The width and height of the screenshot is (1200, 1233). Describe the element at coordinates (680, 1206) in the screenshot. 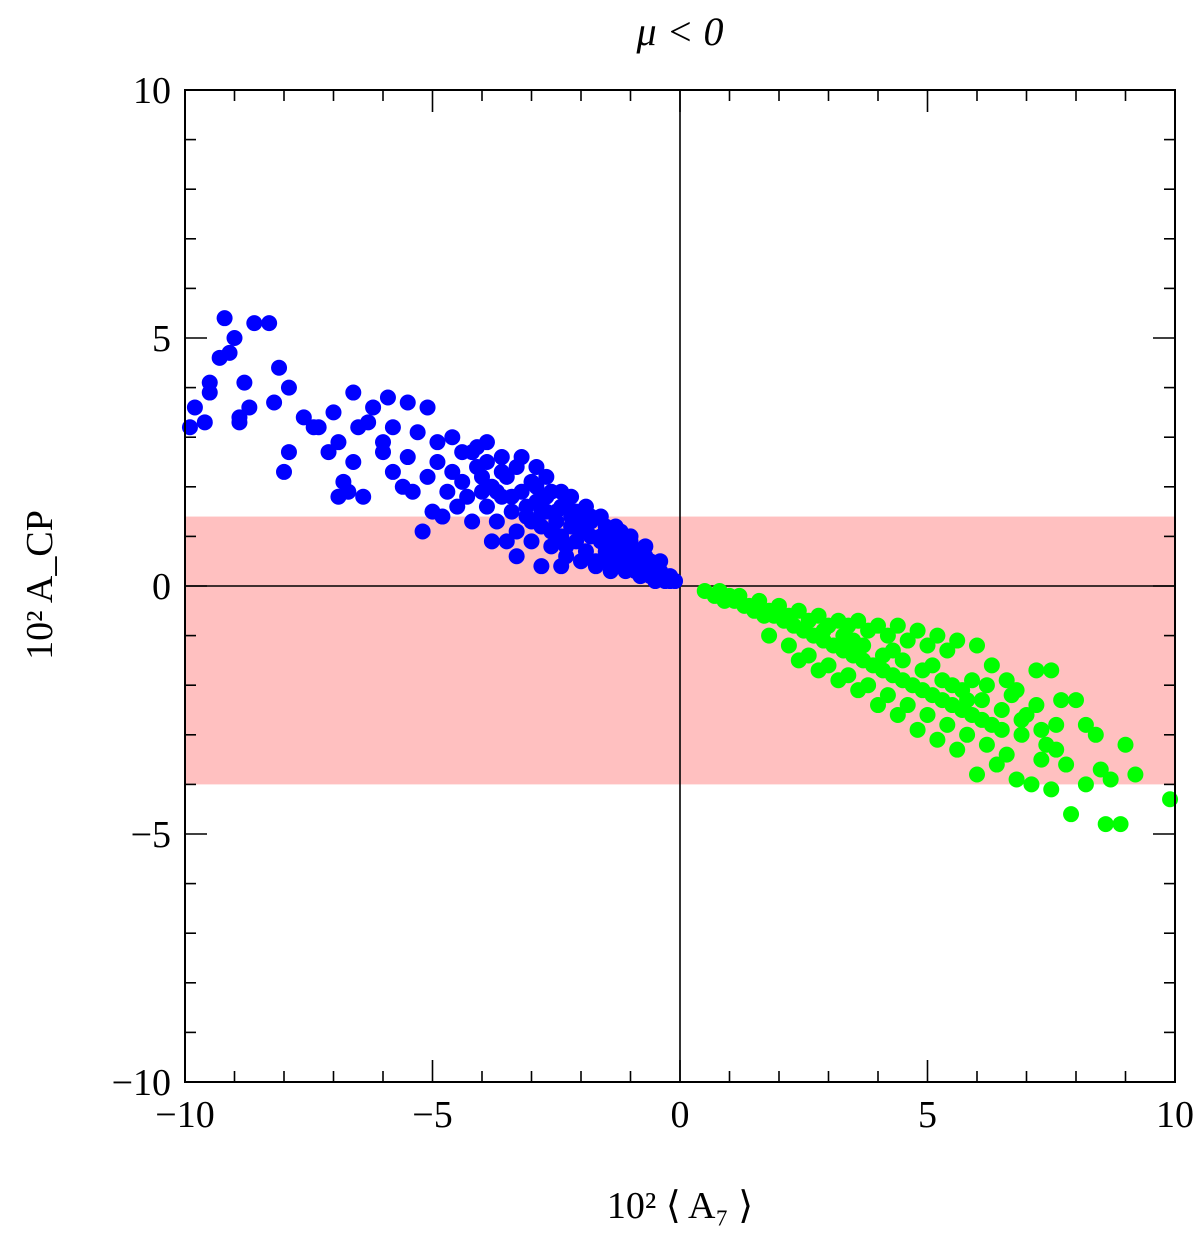

I see `x-axis-label: 10² ⟨ A₇ ⟩` at that location.